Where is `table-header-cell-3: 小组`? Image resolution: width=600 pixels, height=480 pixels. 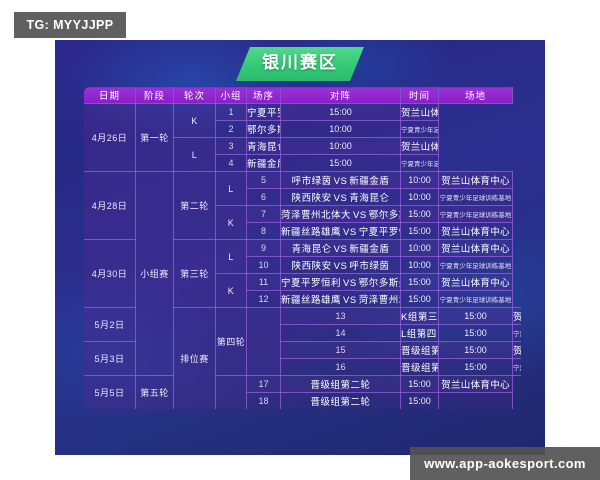
table-header-cell-3: 小组 is located at coordinates (231, 95).